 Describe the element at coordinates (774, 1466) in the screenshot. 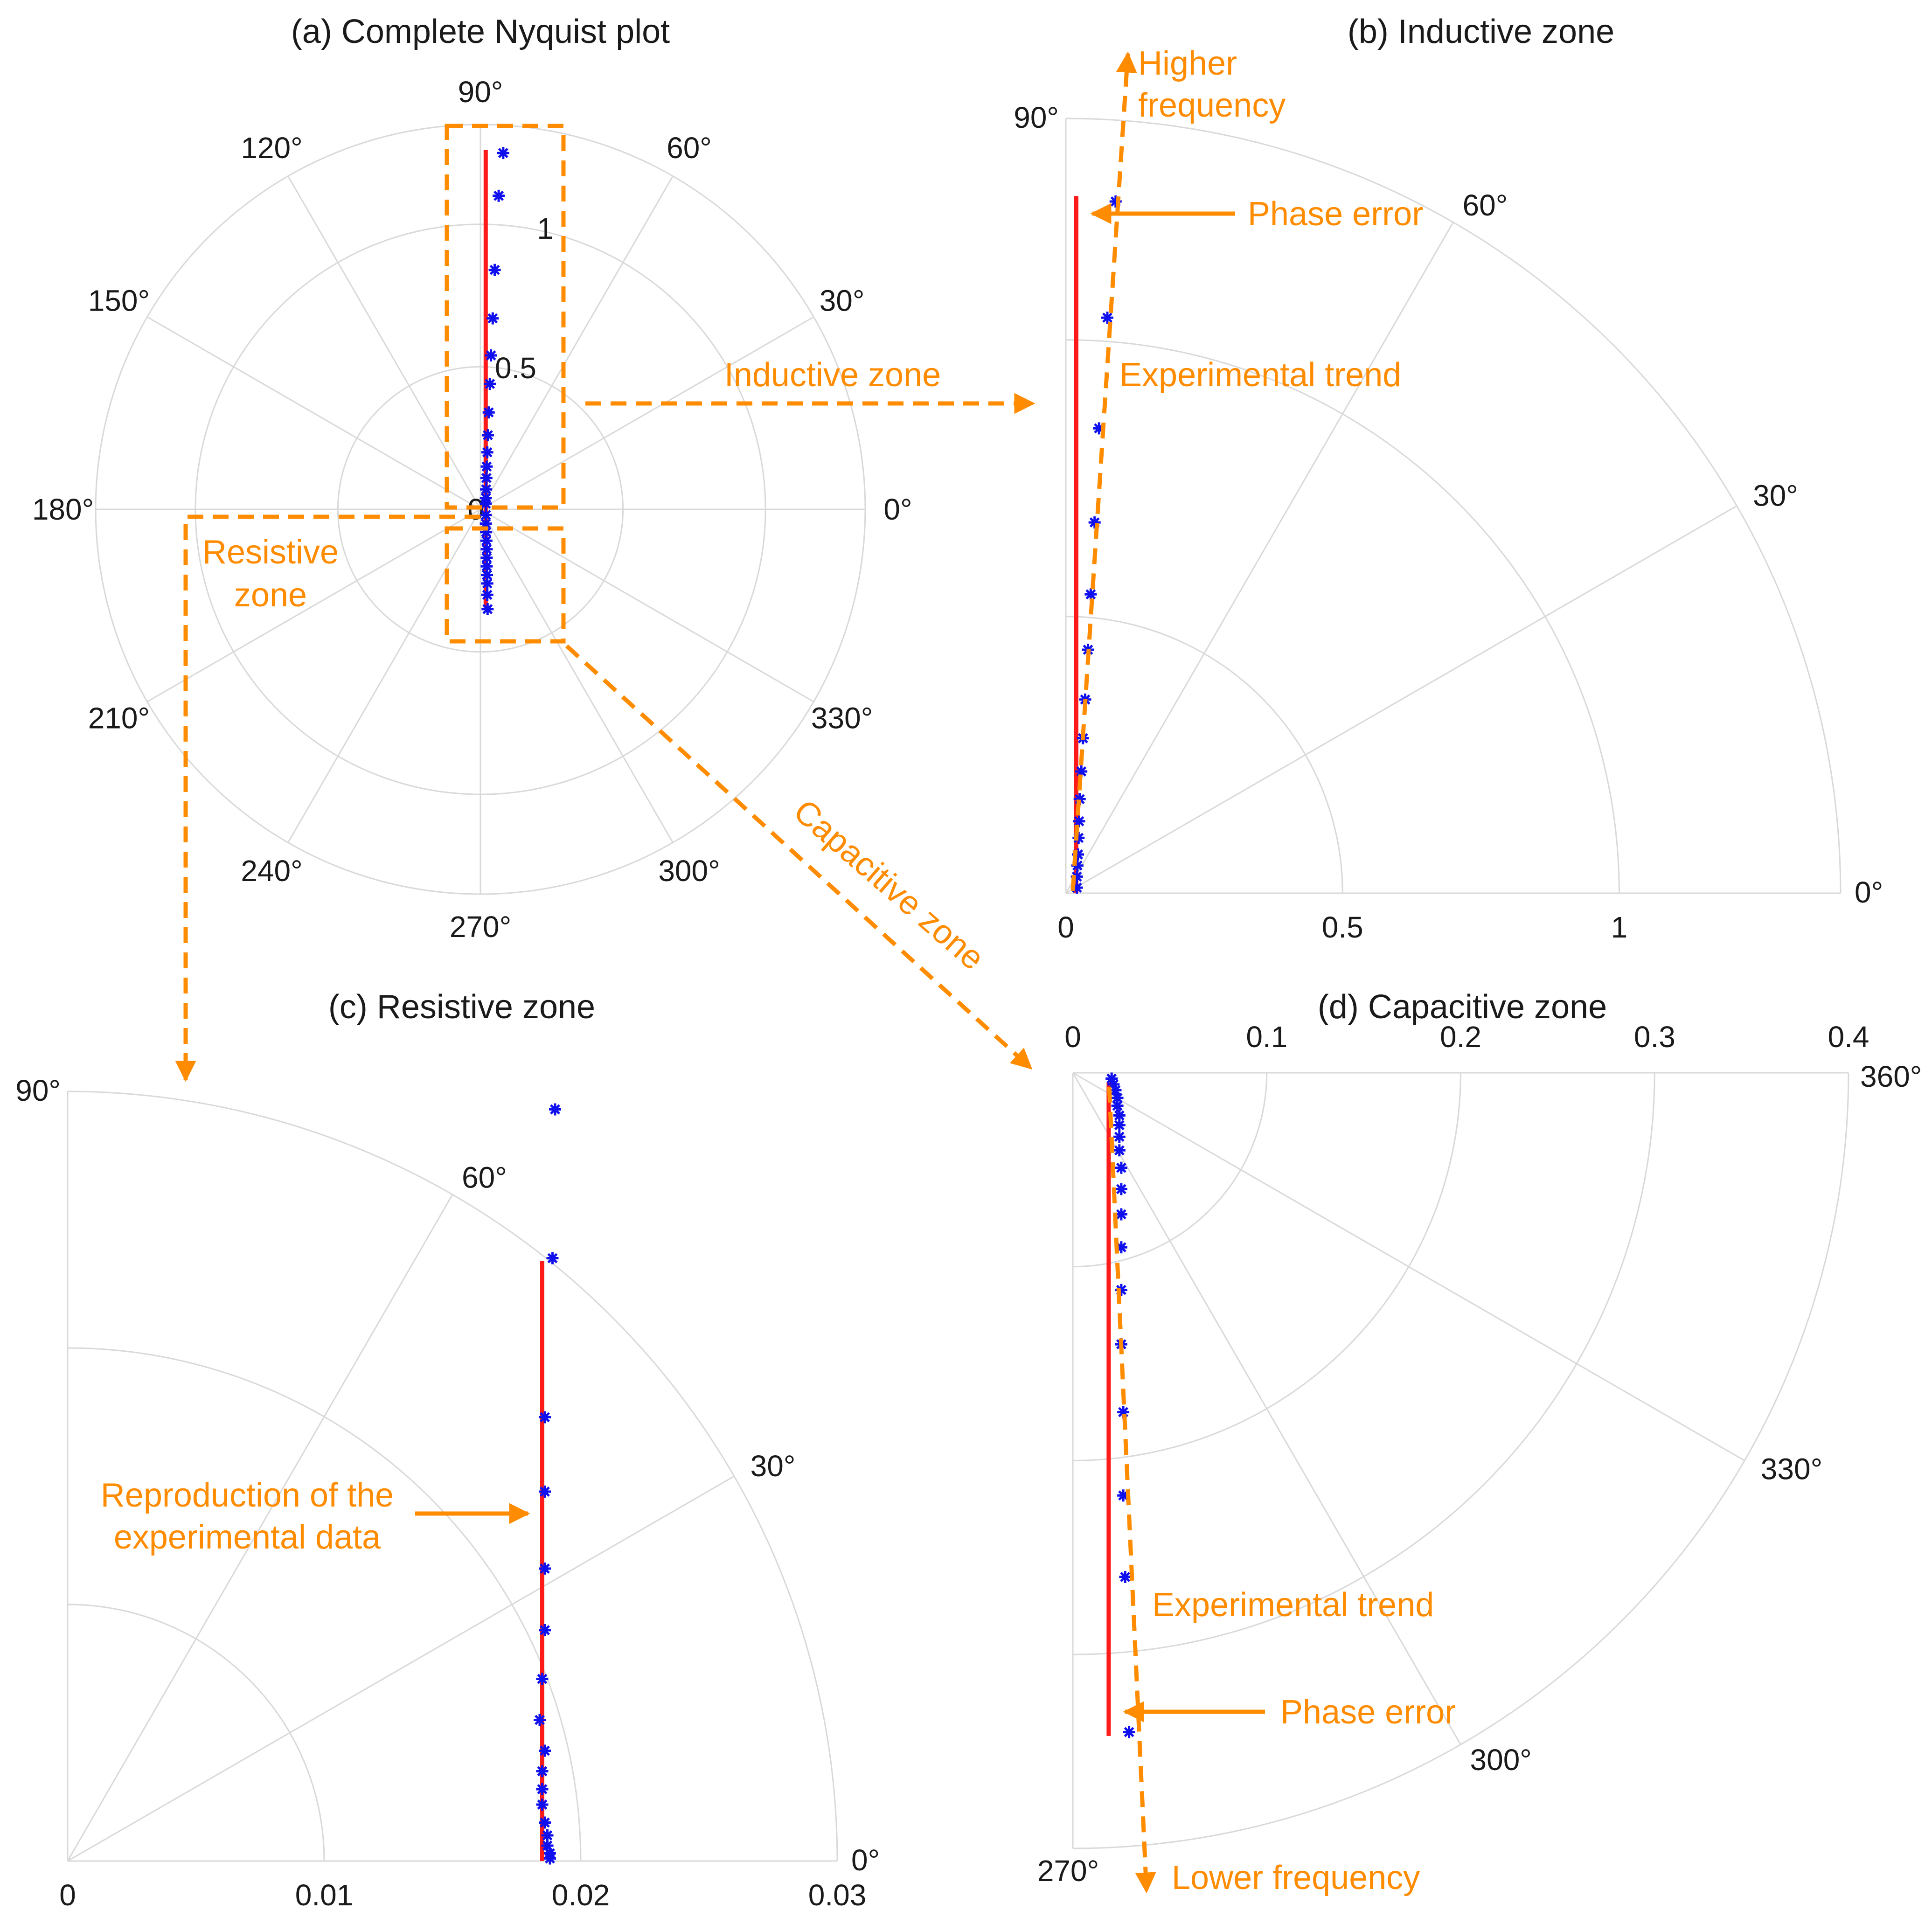

I see `angle-tick-label: 30°` at that location.